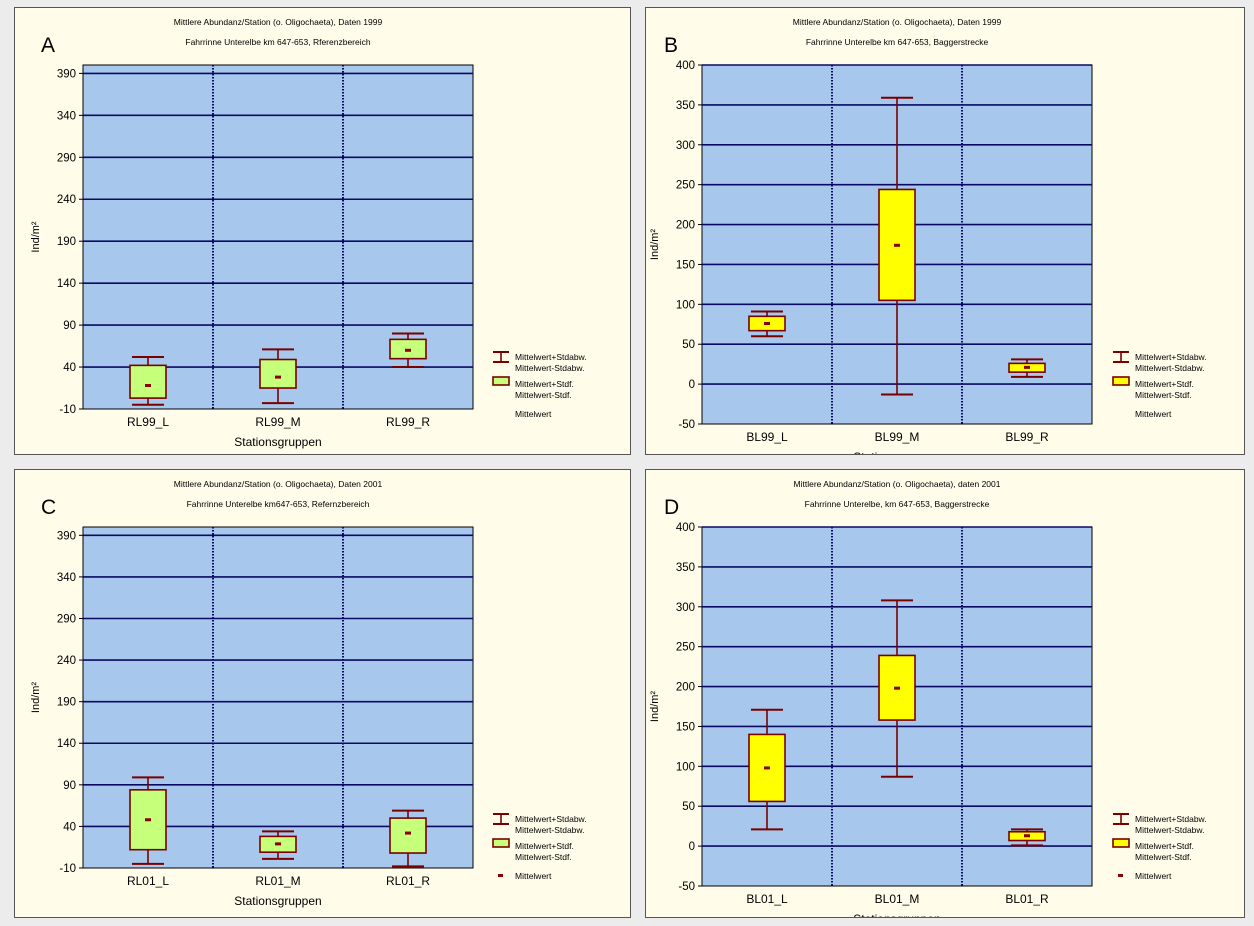 The width and height of the screenshot is (1254, 926). I want to click on x-tick-label: RL99_L, so click(148, 422).